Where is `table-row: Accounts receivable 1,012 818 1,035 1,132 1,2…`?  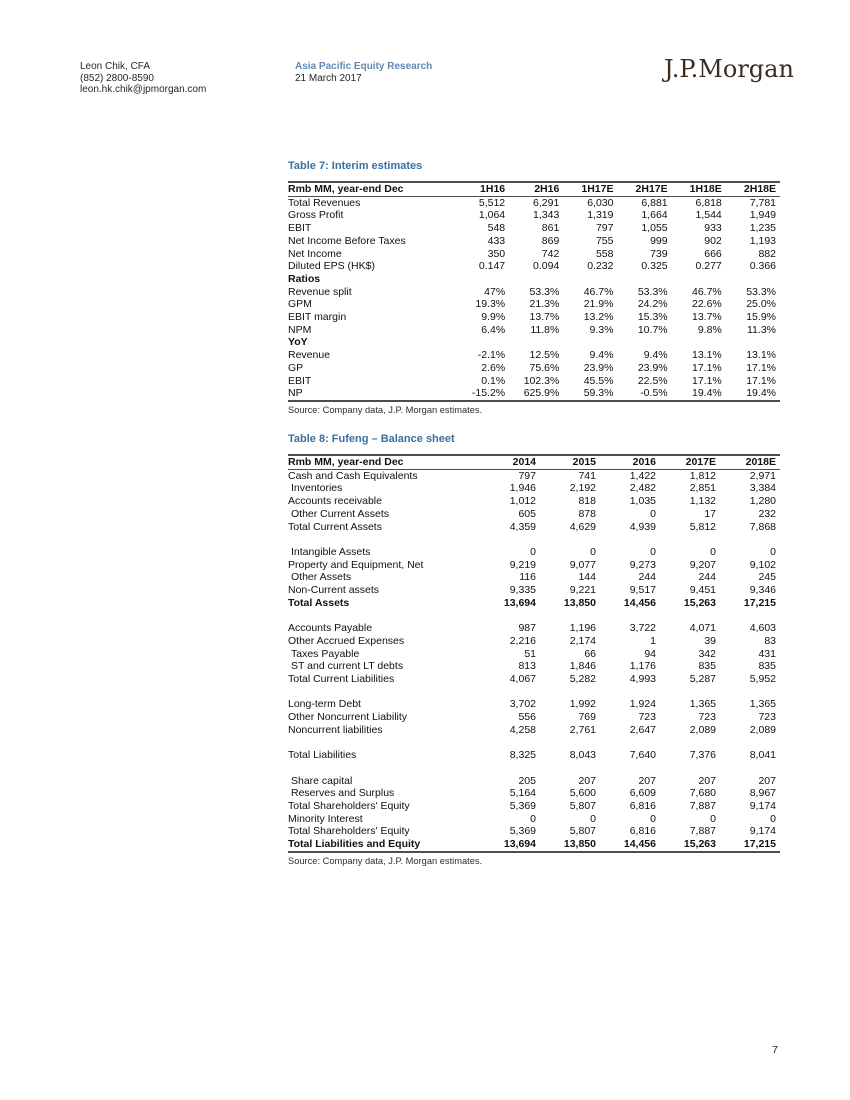
table-row: Accounts receivable 1,012 818 1,035 1,132 1,2… is located at coordinates (534, 501).